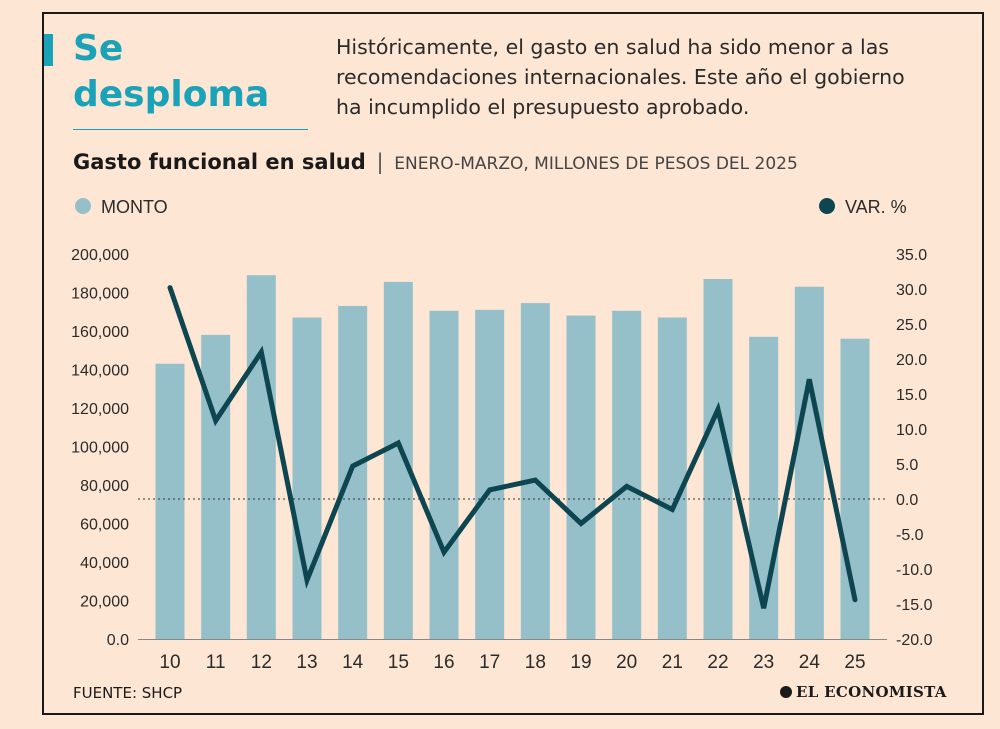 Image resolution: width=1000 pixels, height=729 pixels. I want to click on left-tick-label: 100,000, so click(100, 448).